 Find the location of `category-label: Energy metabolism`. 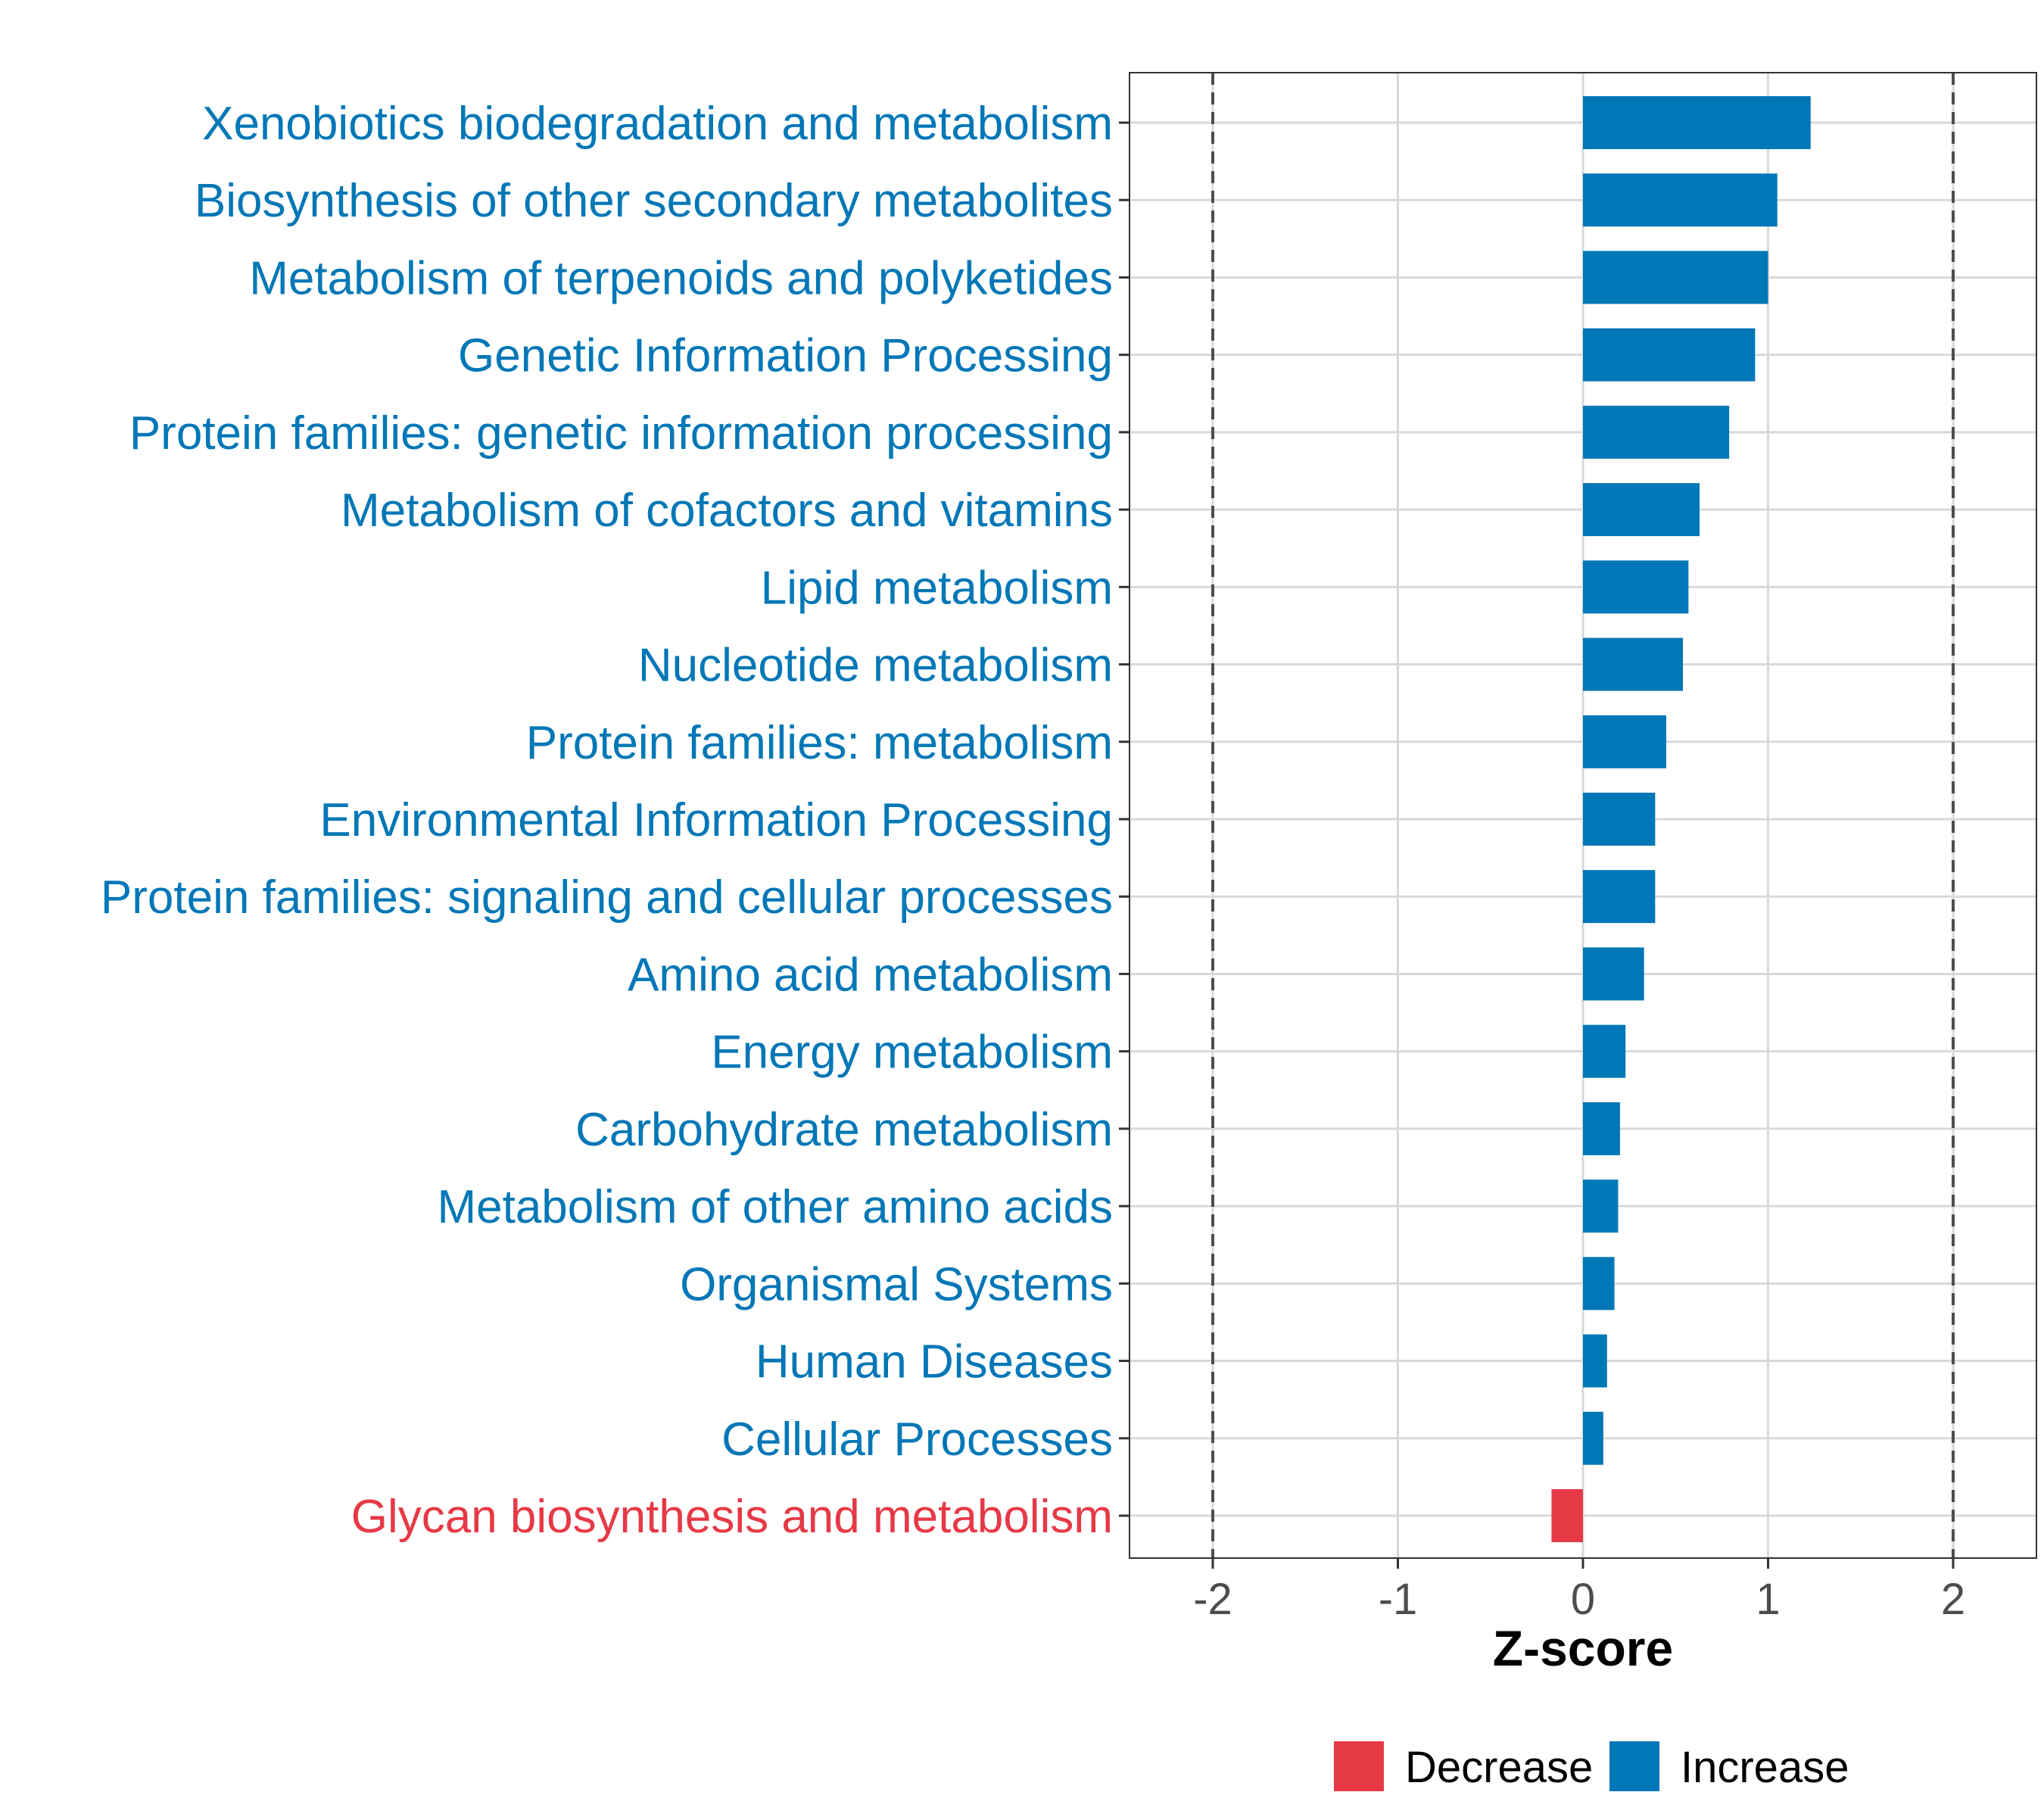

category-label: Energy metabolism is located at coordinates (912, 1053).